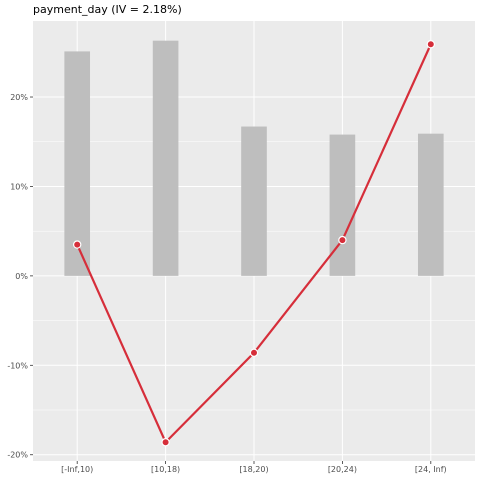 This screenshot has height=480, width=480. What do you see at coordinates (431, 469) in the screenshot?
I see `x-tick-label: [24, Inf)` at bounding box center [431, 469].